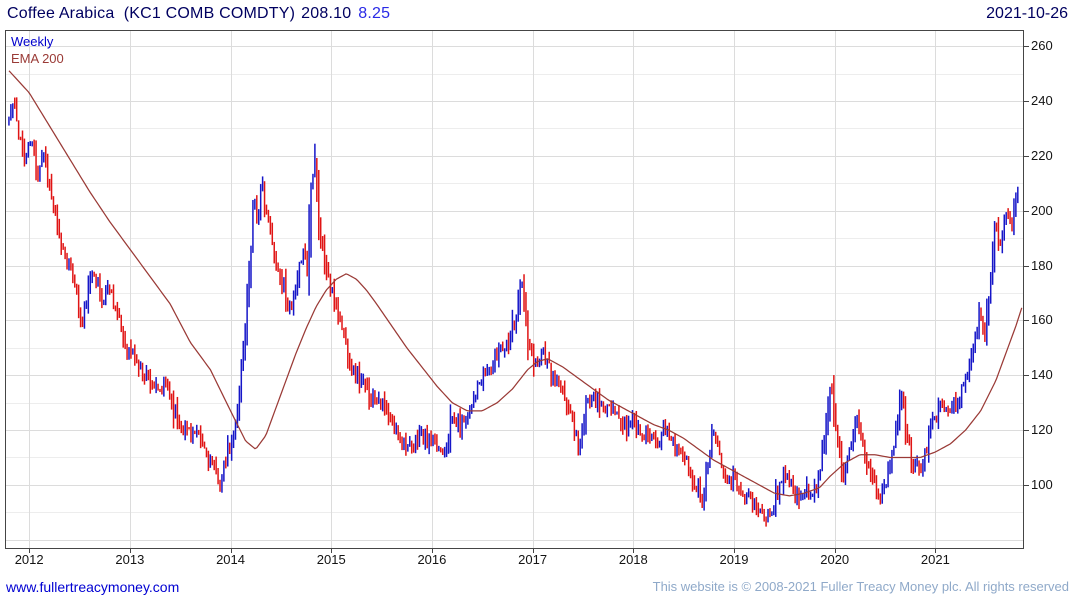 This screenshot has height=600, width=1075. Describe the element at coordinates (1042, 155) in the screenshot. I see `y-axis-label: 220` at that location.